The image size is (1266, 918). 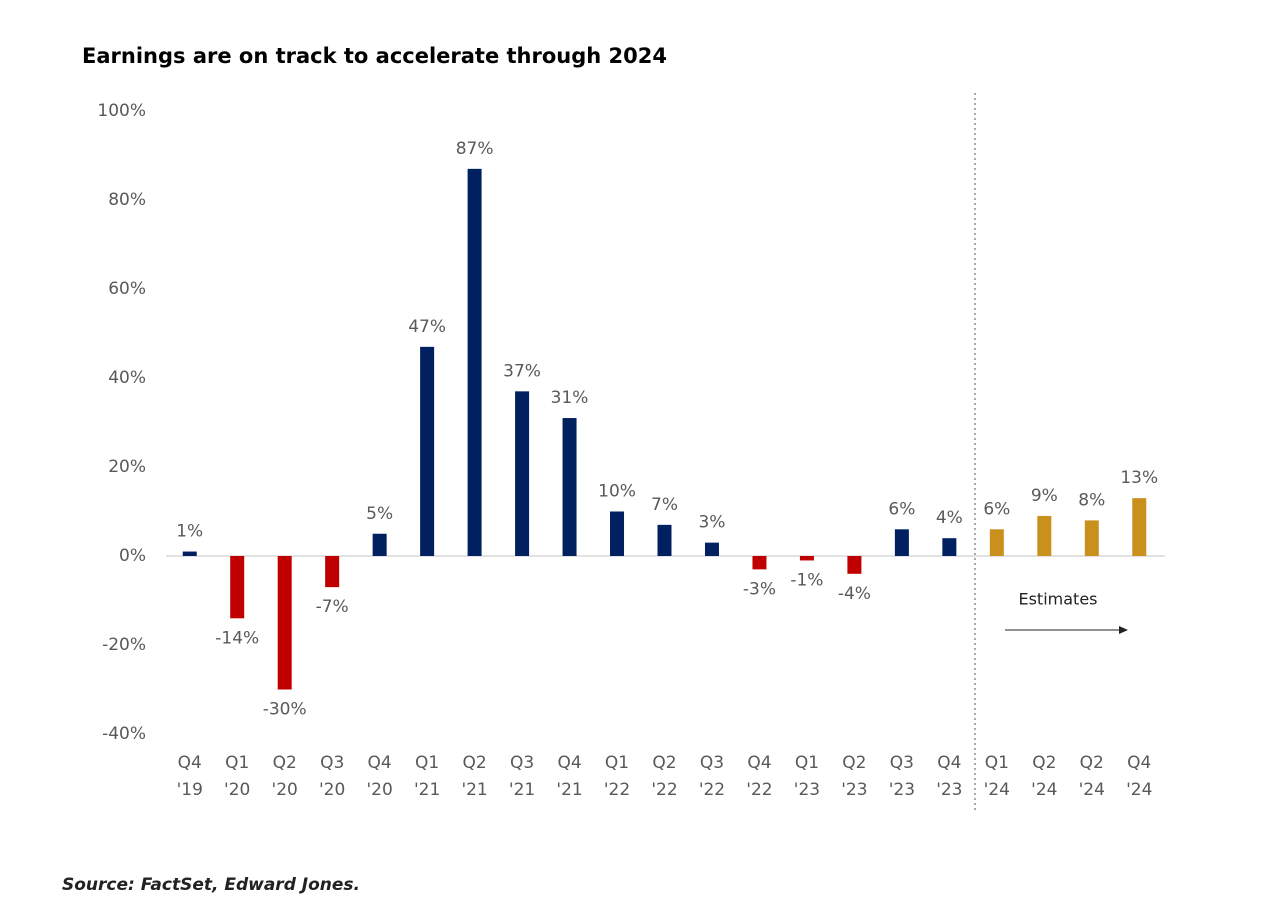 I want to click on y-tick-label: -20%, so click(x=124, y=645).